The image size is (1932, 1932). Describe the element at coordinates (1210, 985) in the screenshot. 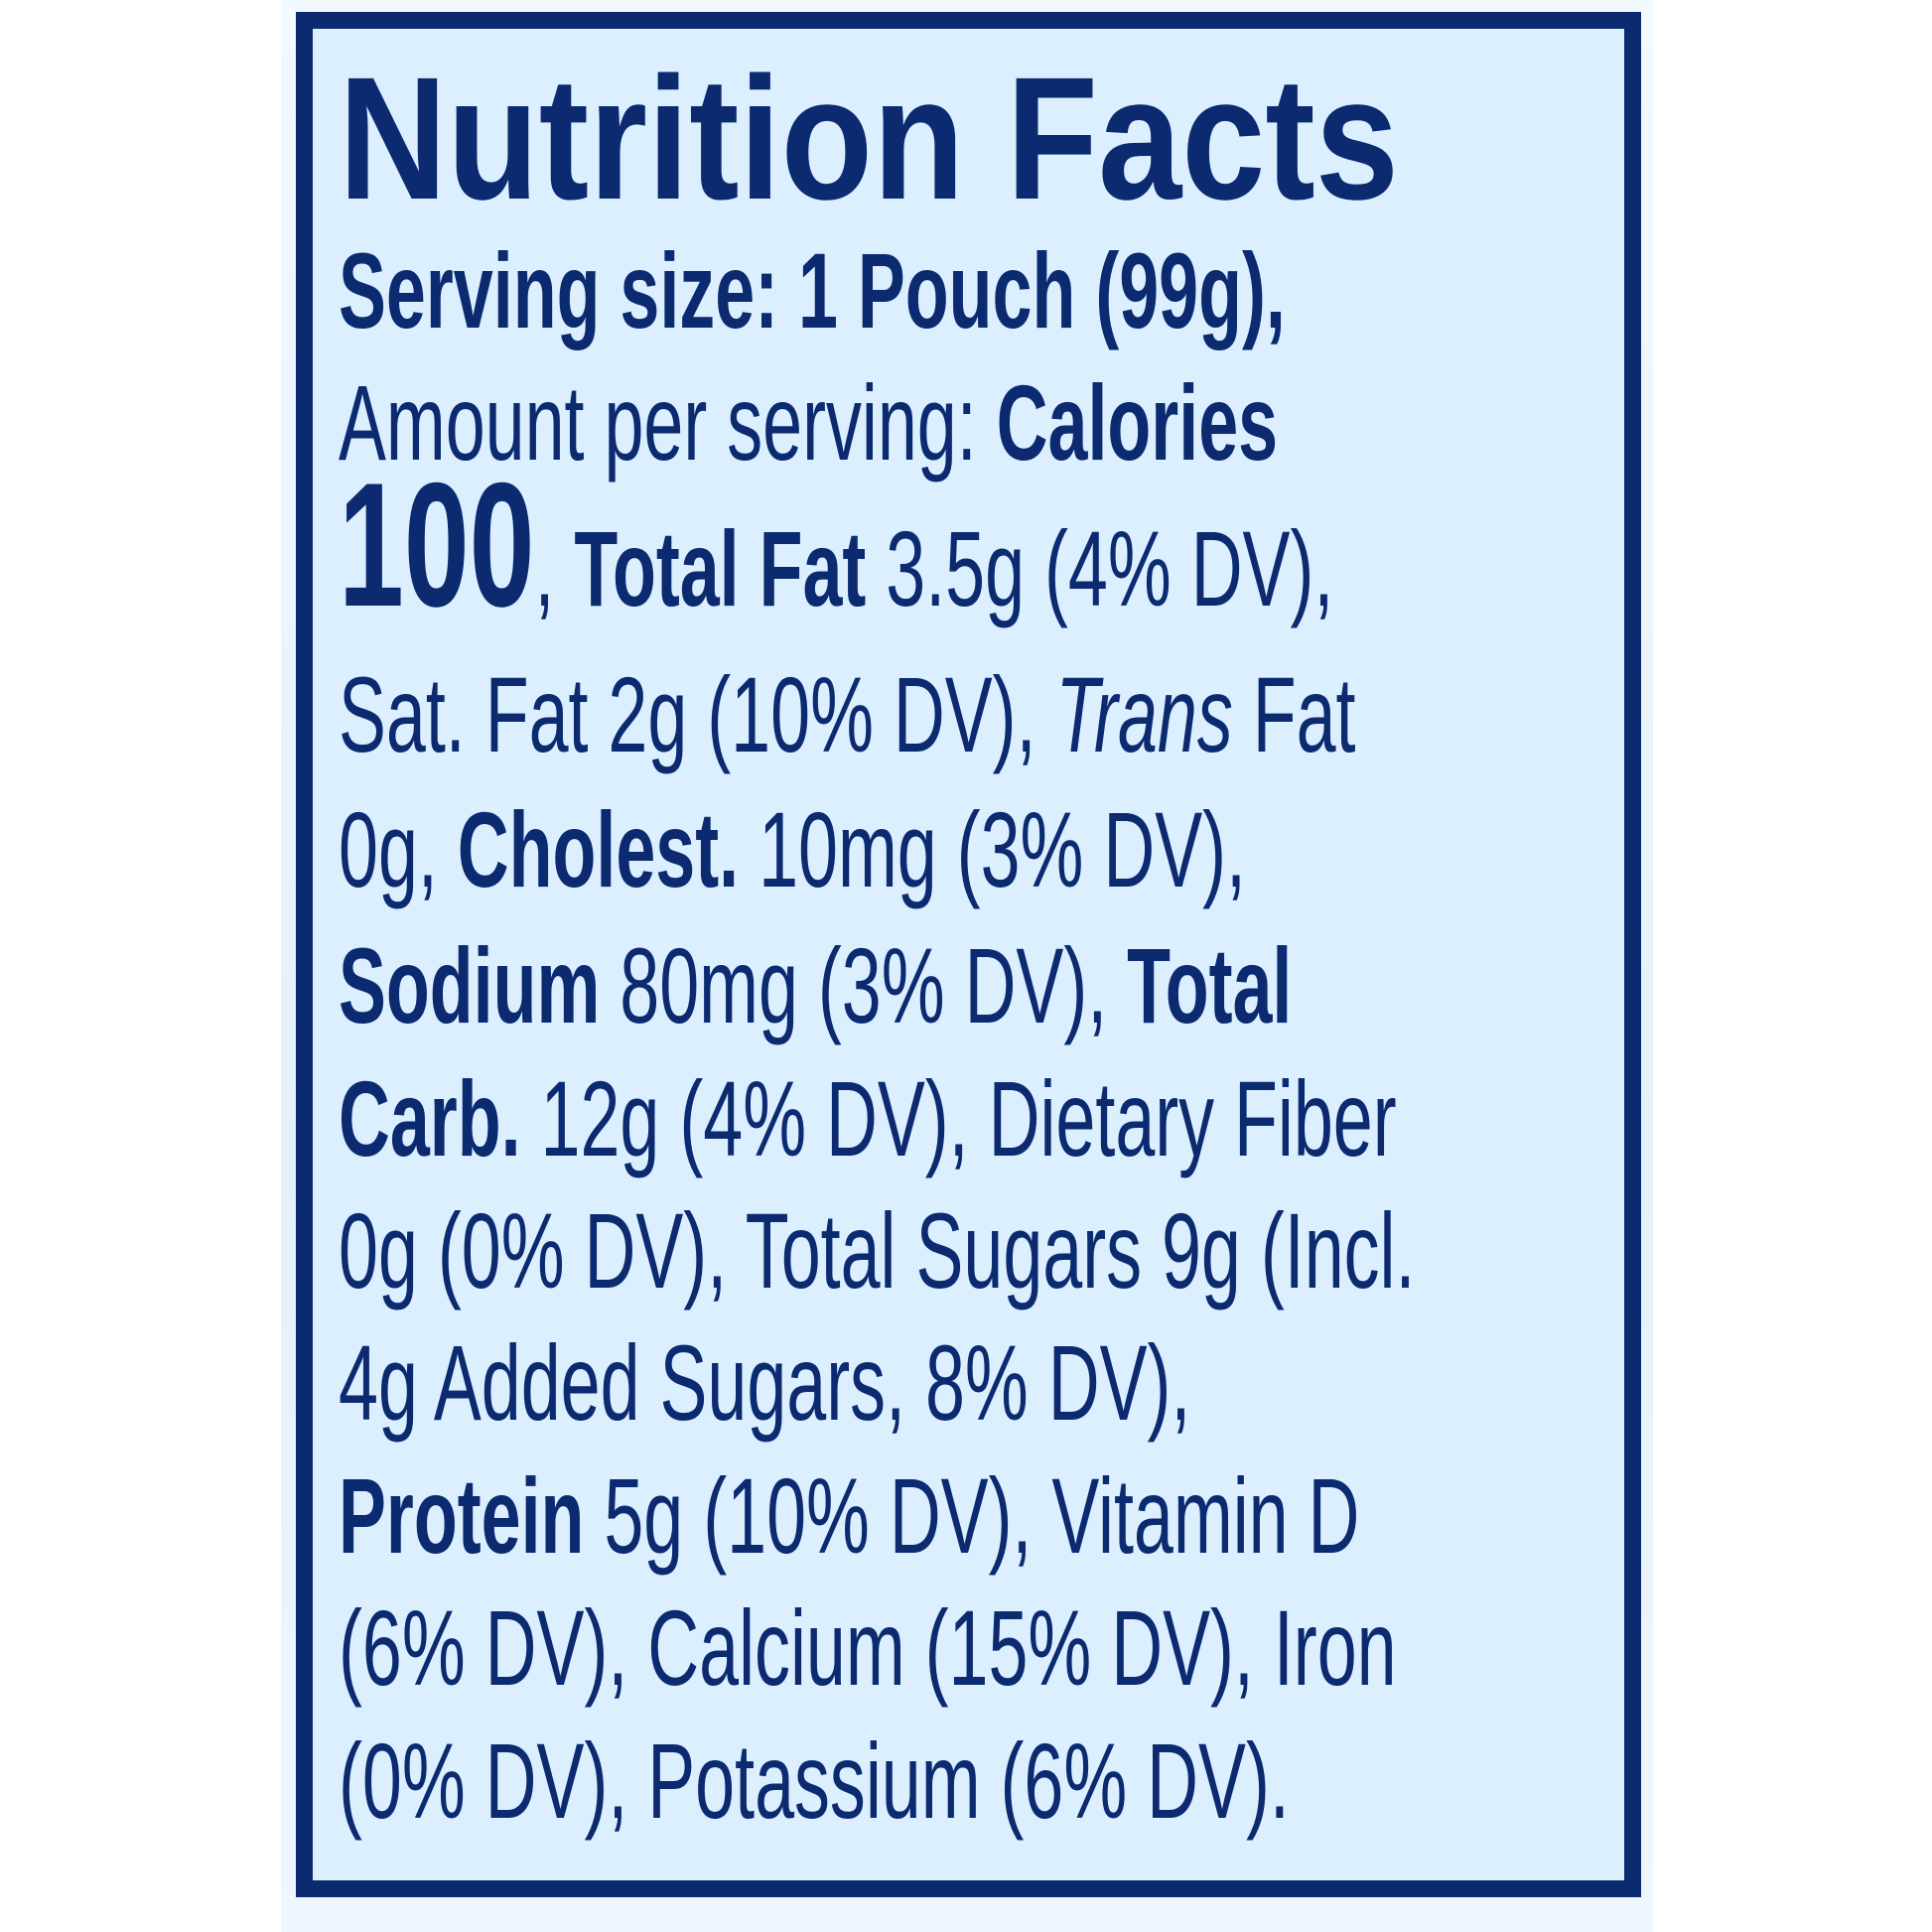

I see `nutrient-name: Total` at that location.